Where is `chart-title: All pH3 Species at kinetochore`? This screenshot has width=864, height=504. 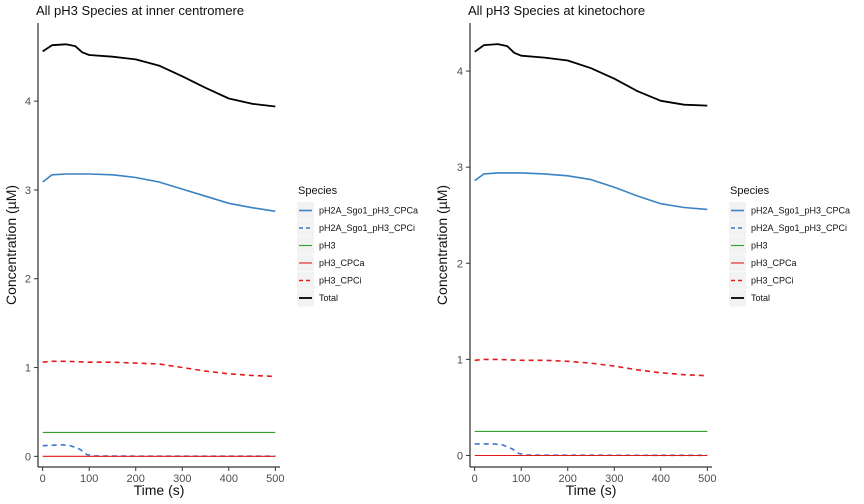
chart-title: All pH3 Species at kinetochore is located at coordinates (556, 10).